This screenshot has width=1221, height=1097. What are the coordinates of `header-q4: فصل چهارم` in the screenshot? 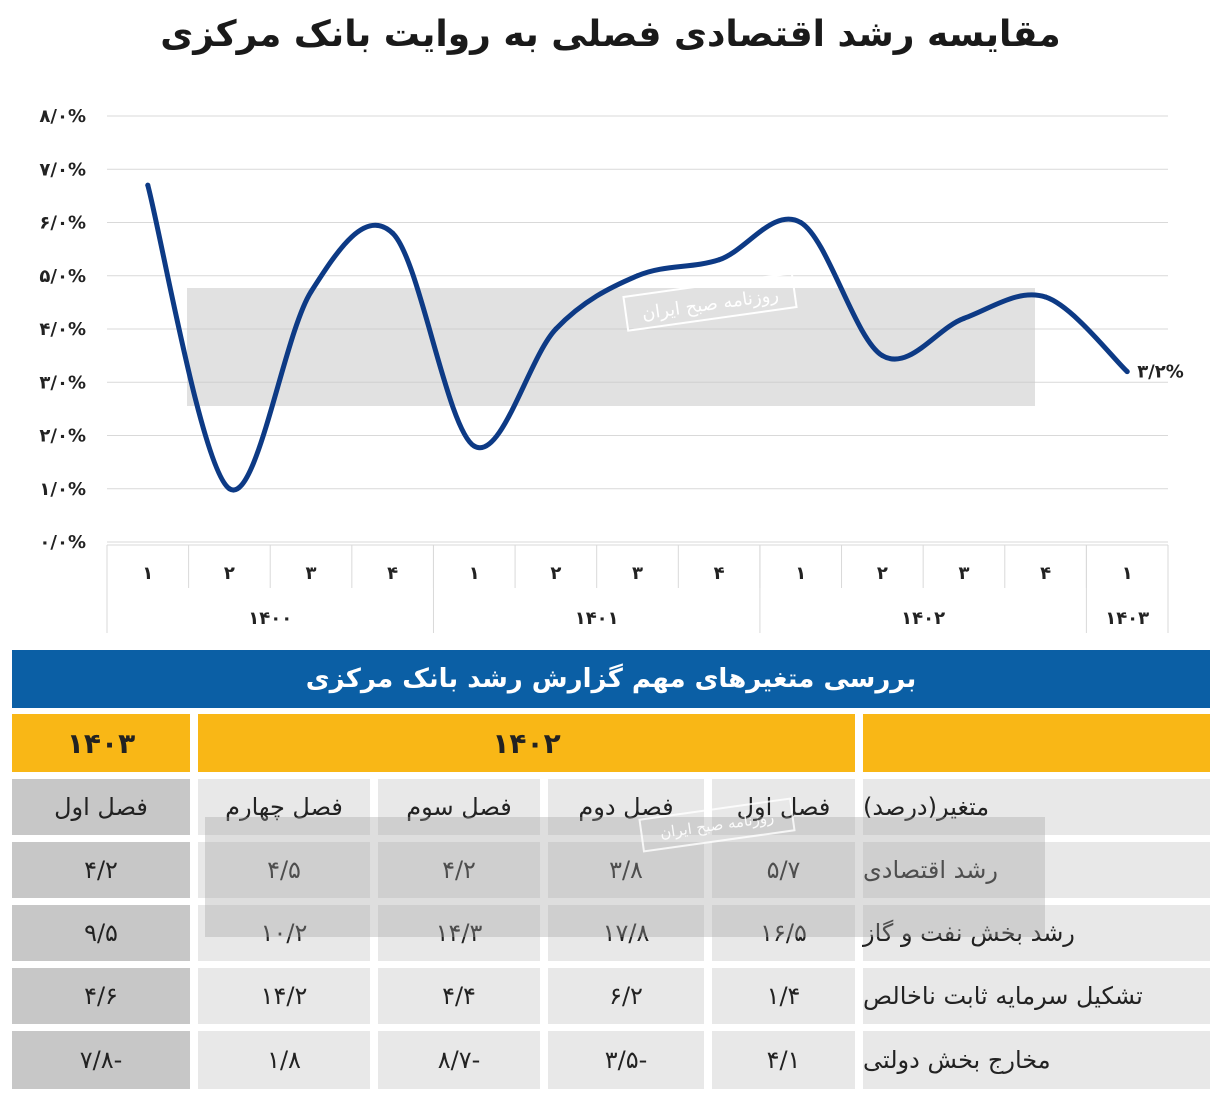 It's located at (284, 807).